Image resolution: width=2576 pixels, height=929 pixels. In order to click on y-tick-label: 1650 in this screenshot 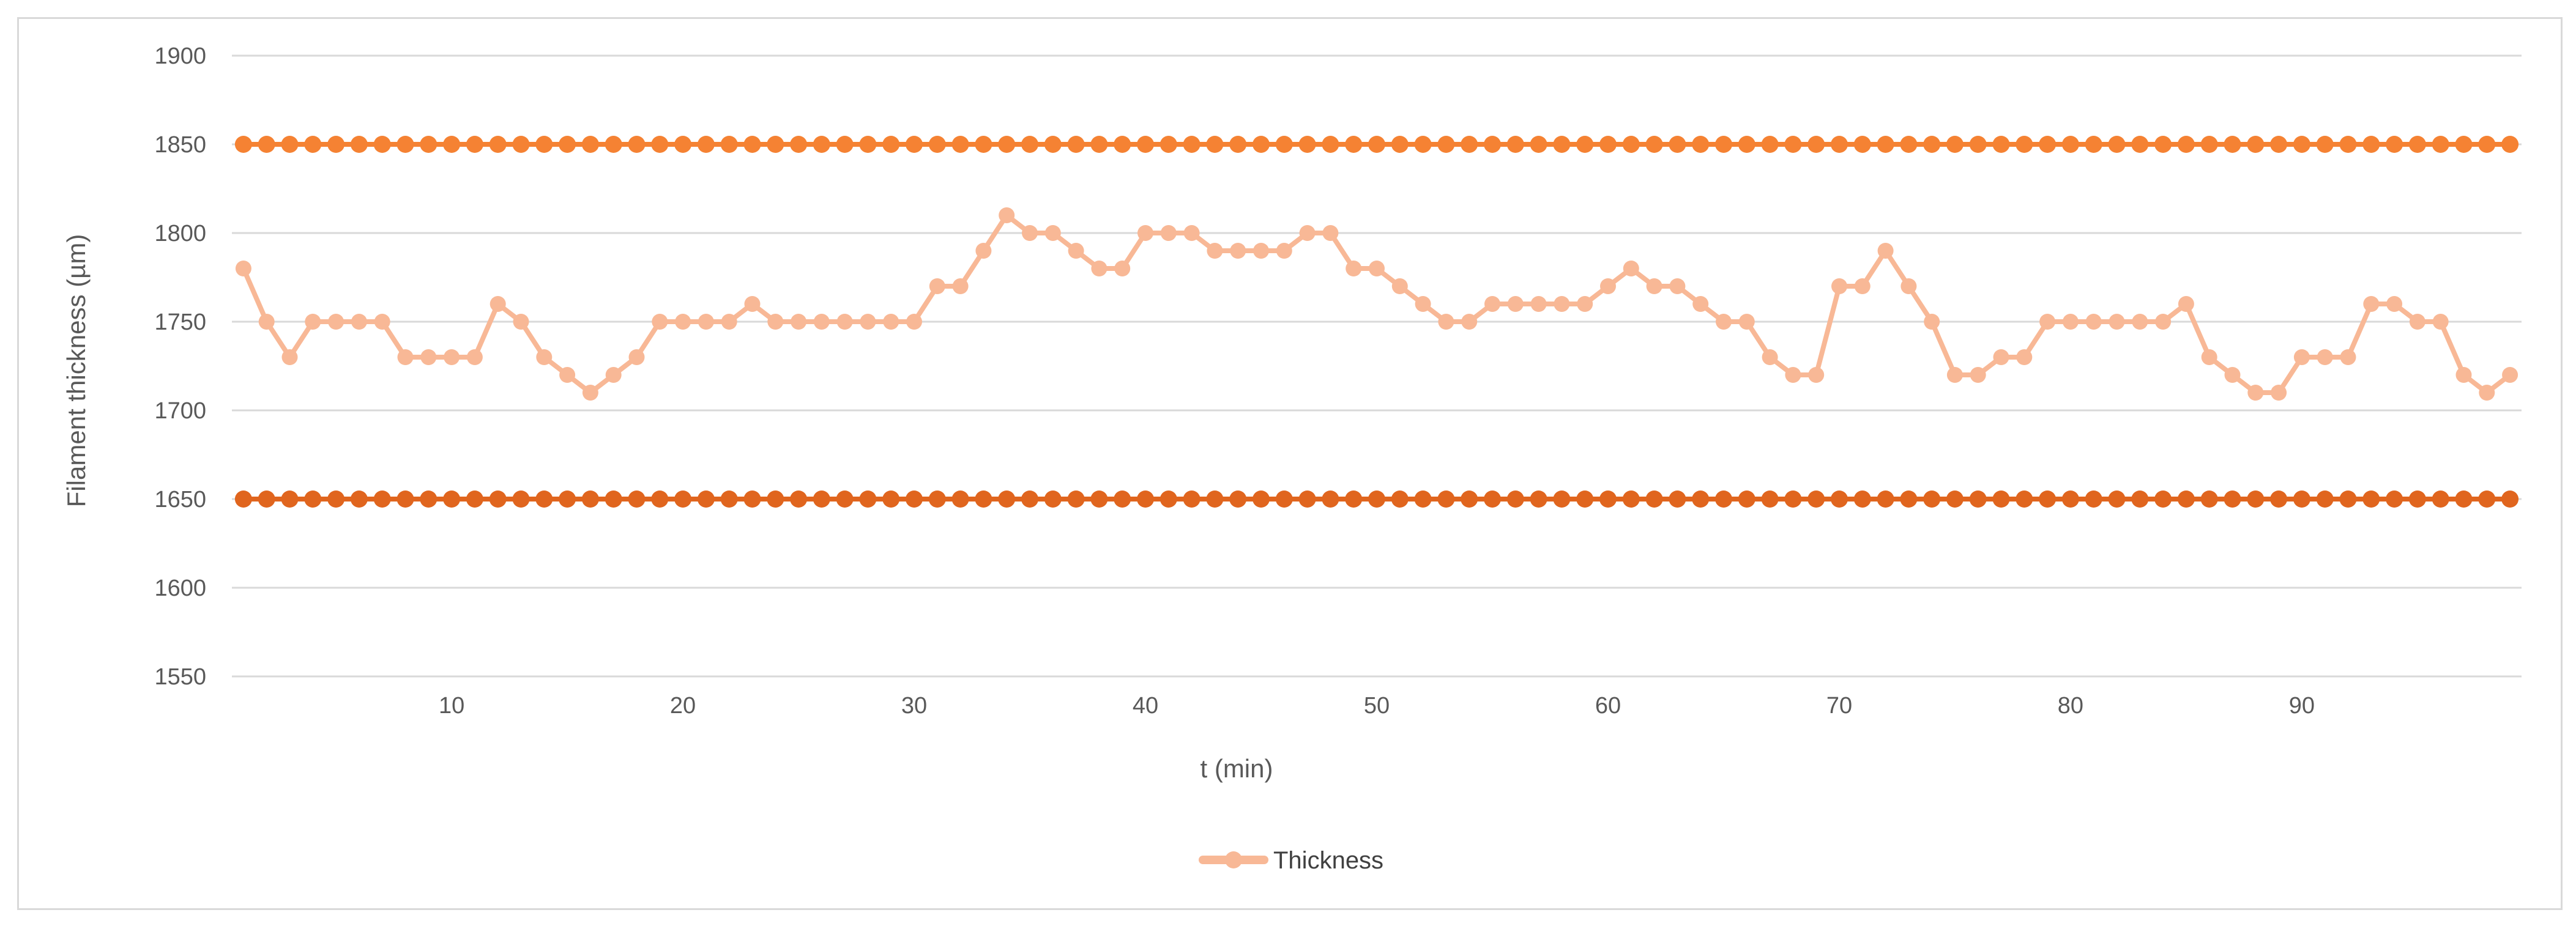, I will do `click(180, 500)`.